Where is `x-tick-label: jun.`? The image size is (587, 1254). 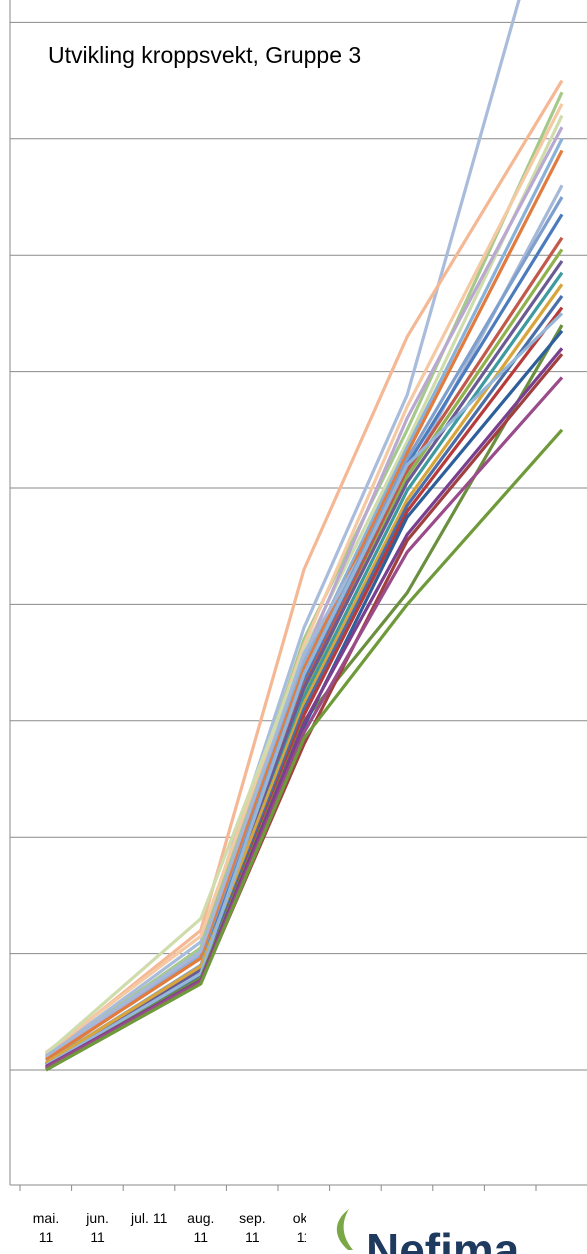
x-tick-label: jun. is located at coordinates (97, 1218).